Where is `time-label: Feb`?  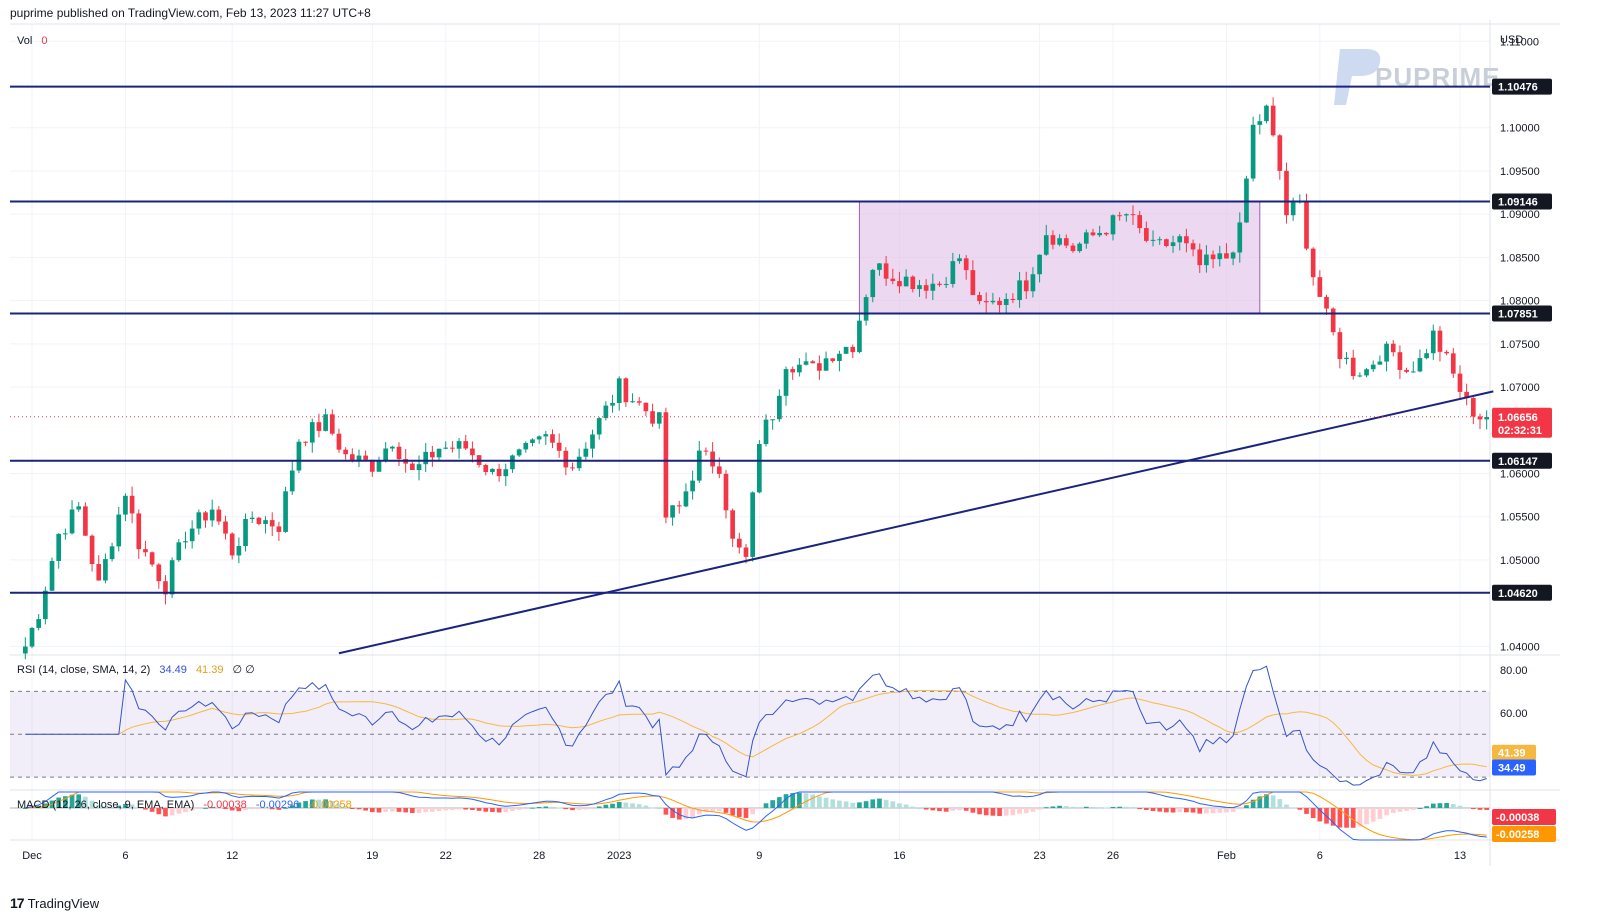
time-label: Feb is located at coordinates (1226, 856).